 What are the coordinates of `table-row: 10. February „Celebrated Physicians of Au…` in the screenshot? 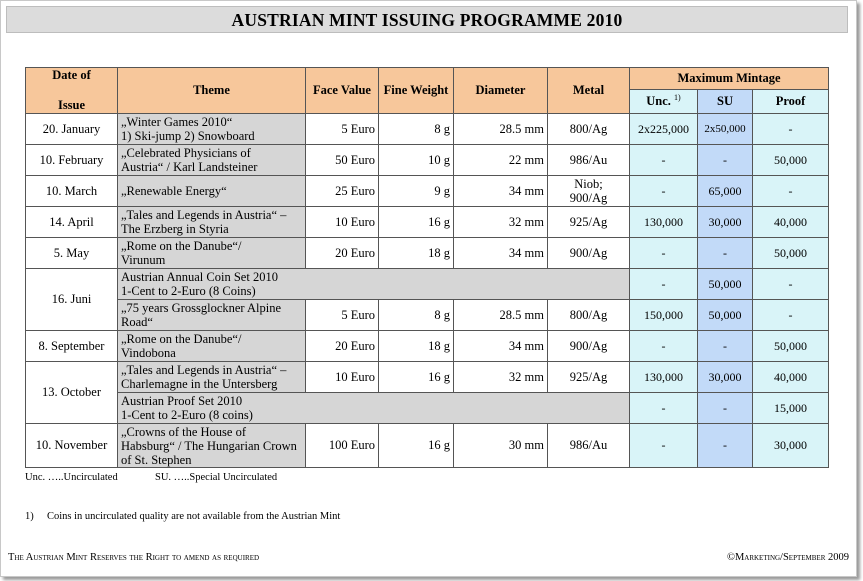 It's located at (427, 160).